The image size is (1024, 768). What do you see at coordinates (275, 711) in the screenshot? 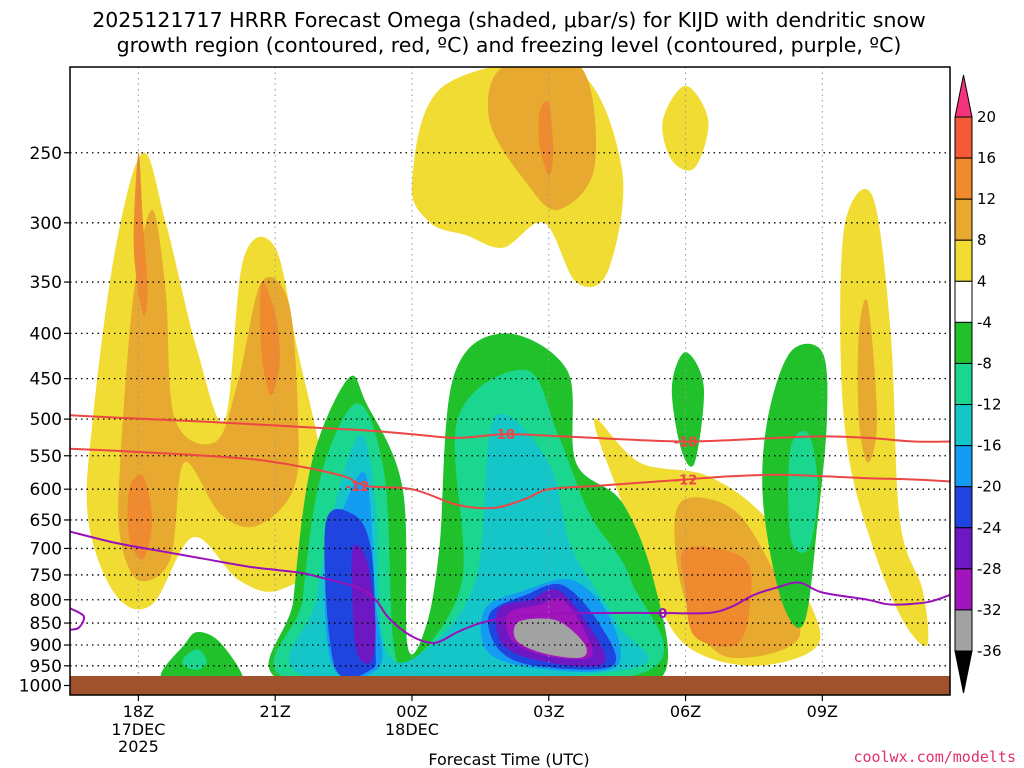
I see `x-tick-label-21Z: 21Z` at bounding box center [275, 711].